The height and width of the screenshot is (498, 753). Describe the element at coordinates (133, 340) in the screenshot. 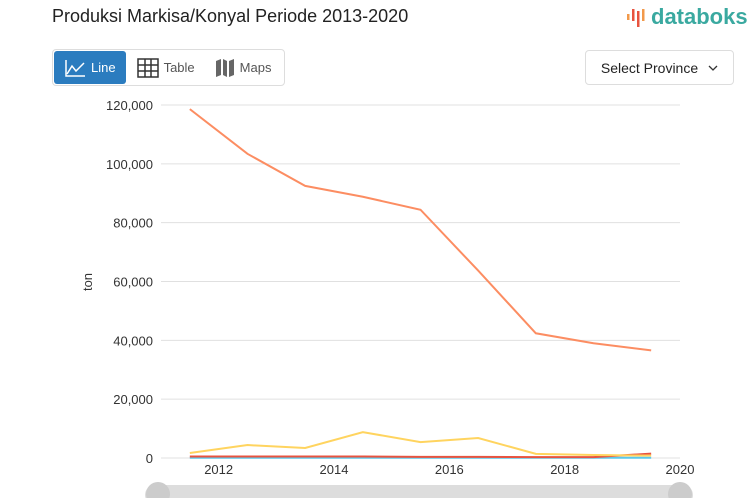

I see `y-tick-label: 40,000` at that location.